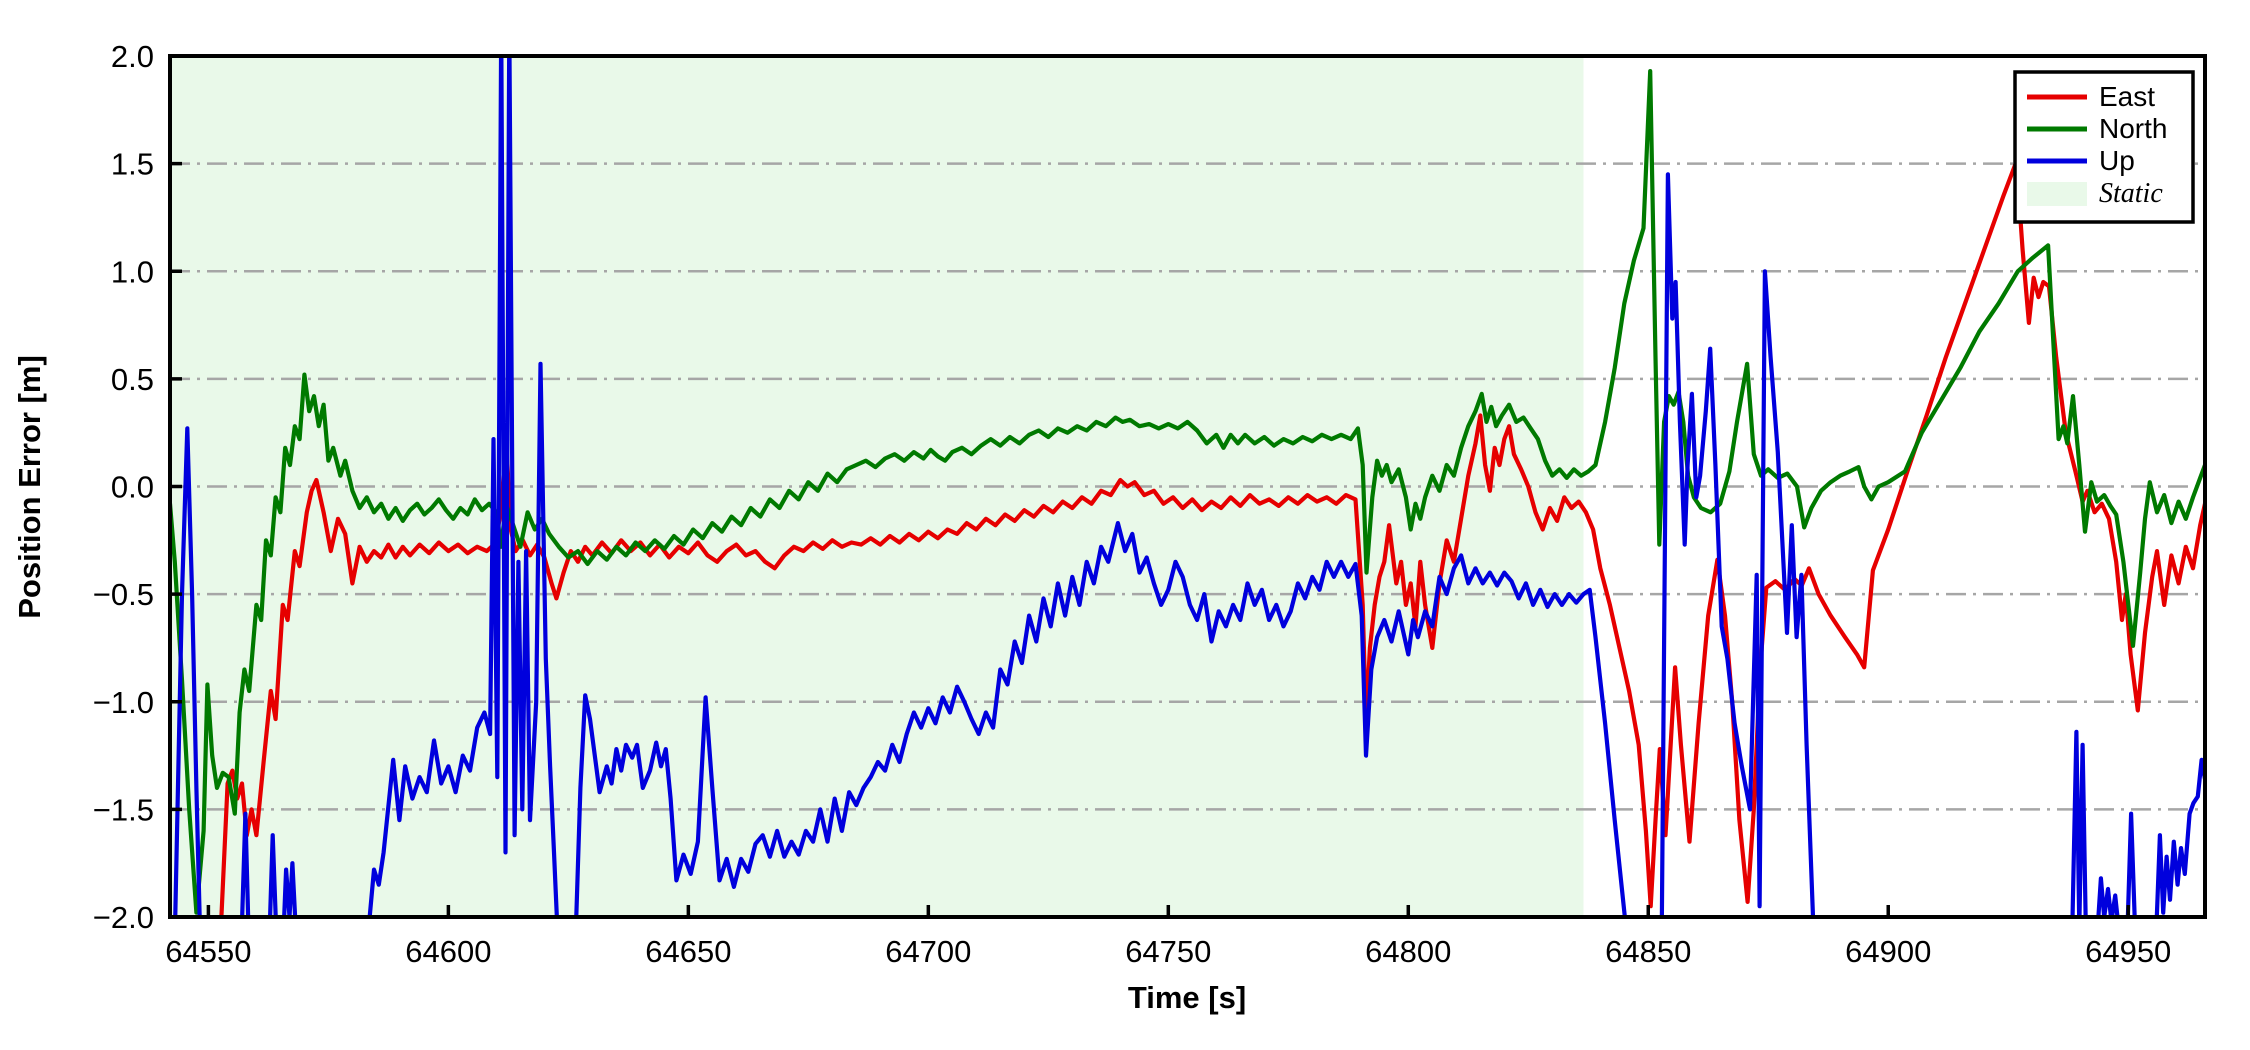  What do you see at coordinates (132, 379) in the screenshot?
I see `y-tick-label-0.5: 0.5` at bounding box center [132, 379].